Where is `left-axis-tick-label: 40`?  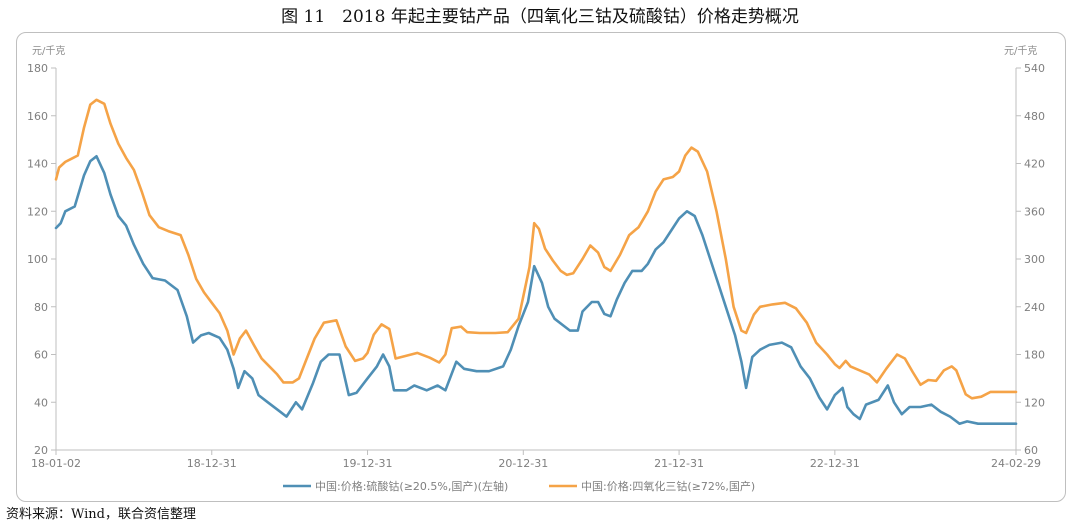
left-axis-tick-label: 40 is located at coordinates (41, 402).